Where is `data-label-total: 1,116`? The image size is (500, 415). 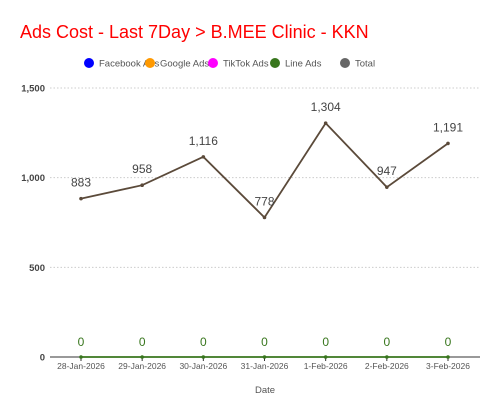 data-label-total: 1,116 is located at coordinates (203, 141).